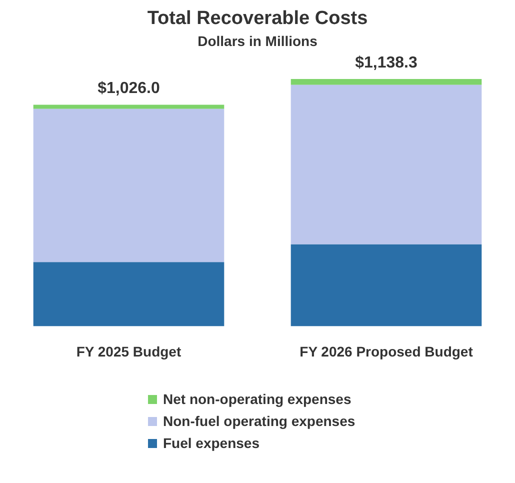  Describe the element at coordinates (257, 41) in the screenshot. I see `chart-subtitle: Dollars in Millions` at that location.